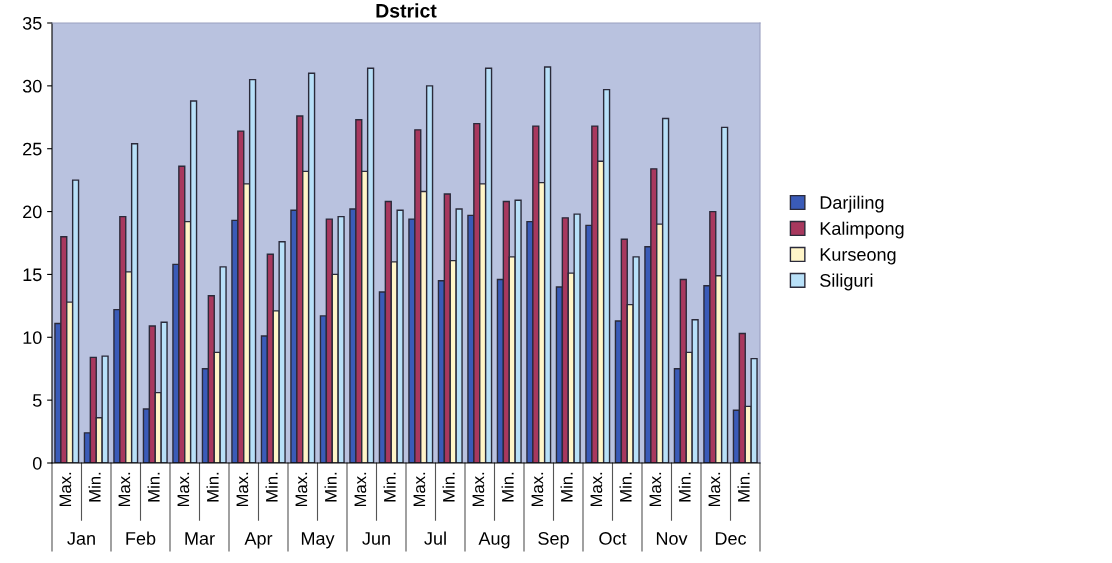  What do you see at coordinates (435, 538) in the screenshot?
I see `text: Jul` at bounding box center [435, 538].